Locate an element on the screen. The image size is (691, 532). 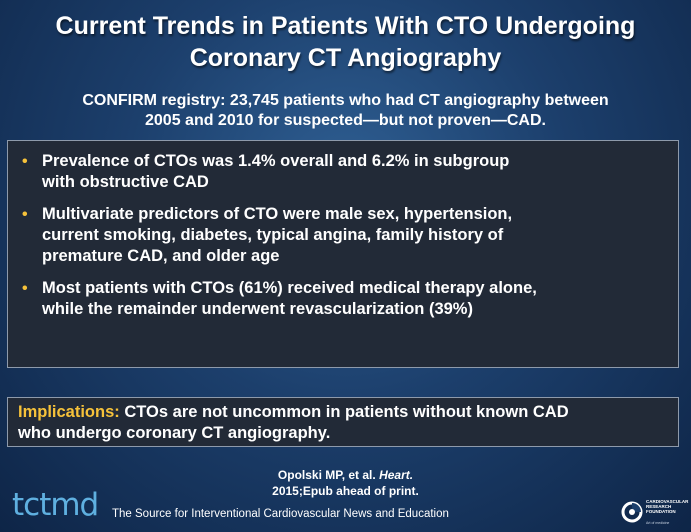
citation-journal: Heart. is located at coordinates (396, 475).